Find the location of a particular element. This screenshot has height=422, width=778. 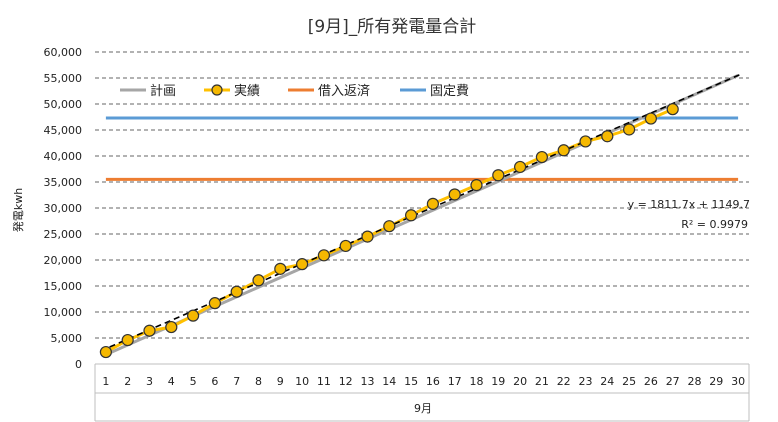

x-tick-label: 14 is located at coordinates (389, 381).